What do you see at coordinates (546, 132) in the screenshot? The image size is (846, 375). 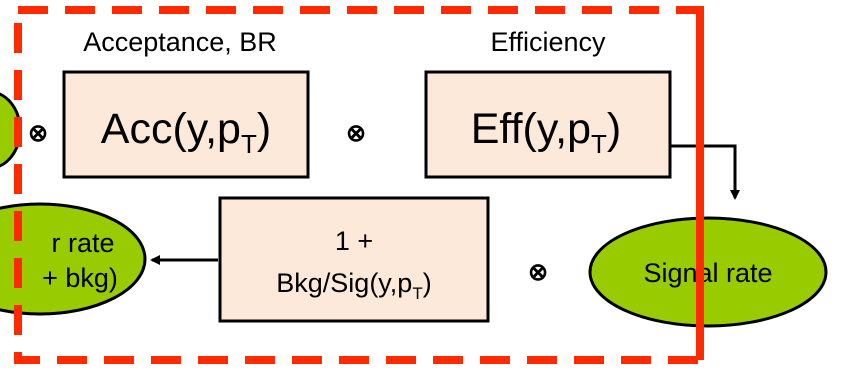 I see `efficiency-box-label: Eff(y,pT)` at bounding box center [546, 132].